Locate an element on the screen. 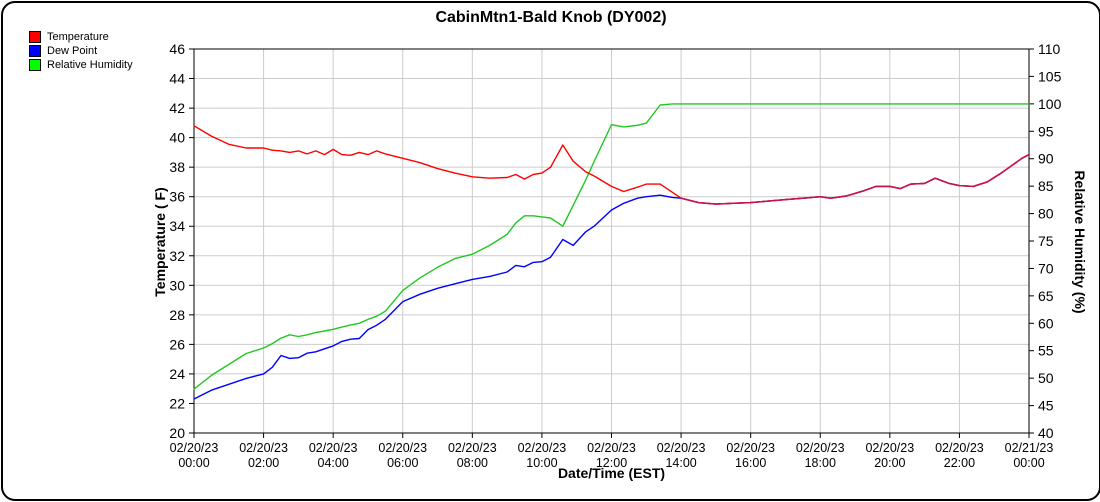 The image size is (1100, 502). x-tick-time: 08:00 is located at coordinates (472, 463).